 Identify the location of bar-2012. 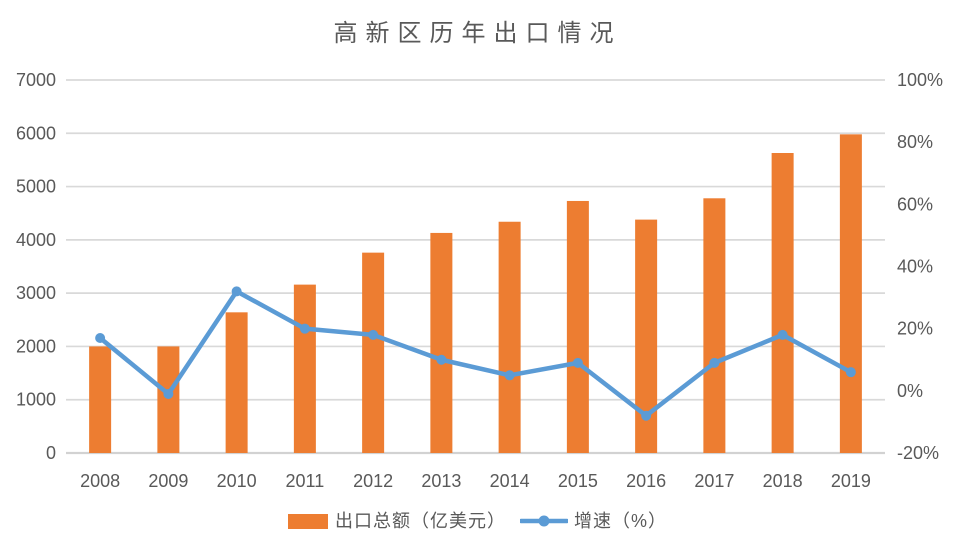
(373, 352).